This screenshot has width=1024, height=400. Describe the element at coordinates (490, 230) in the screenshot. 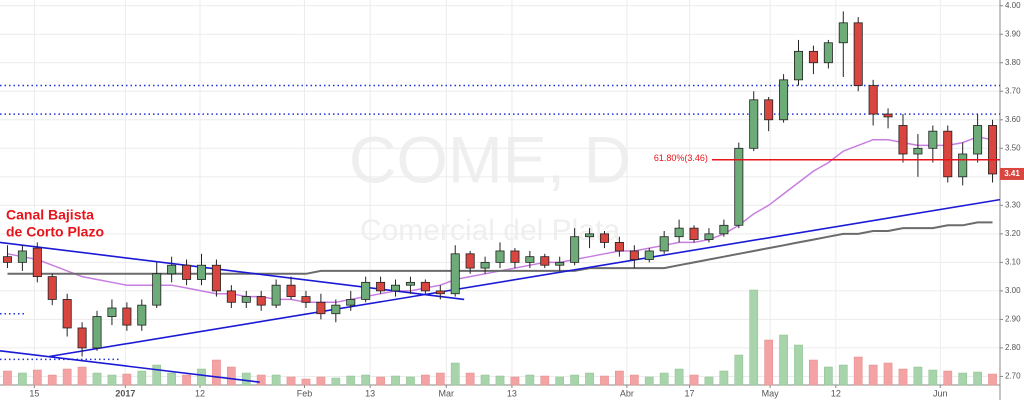

I see `watermark-subtitle: Comercial del Plata` at that location.